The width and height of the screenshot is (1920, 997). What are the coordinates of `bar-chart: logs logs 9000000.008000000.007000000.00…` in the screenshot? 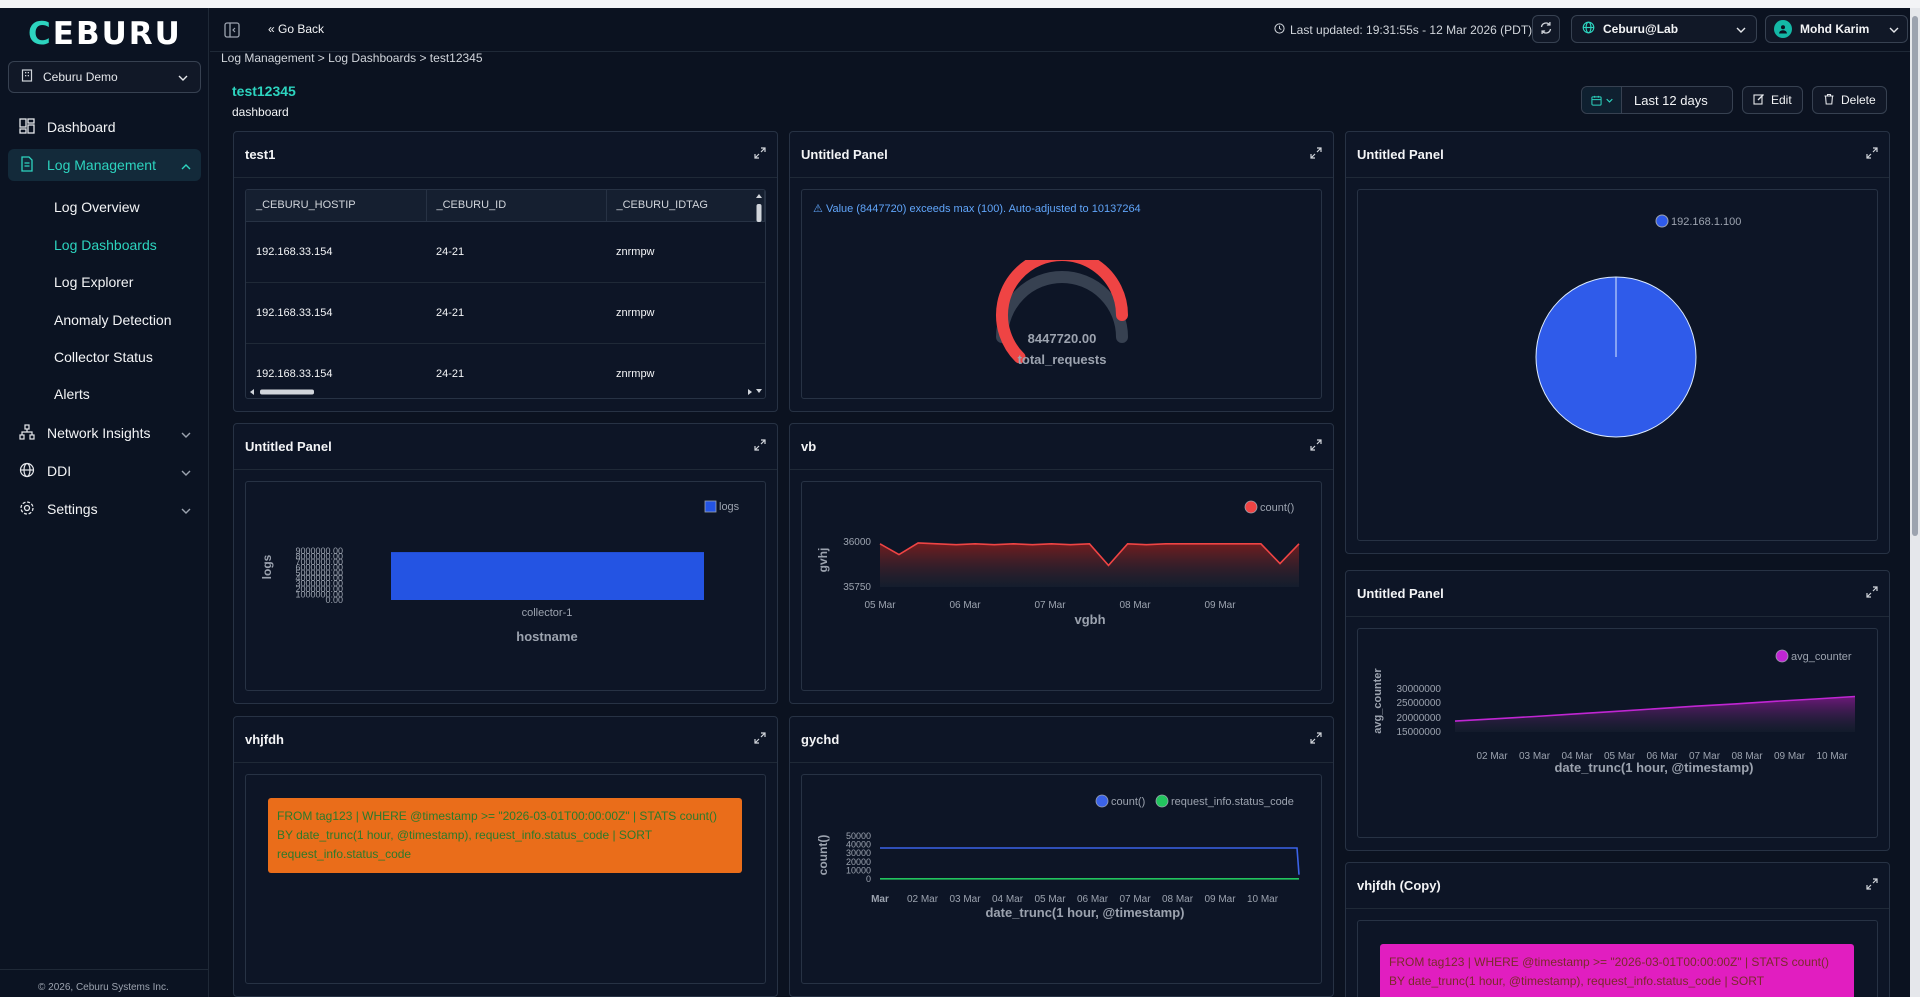 It's located at (500, 572).